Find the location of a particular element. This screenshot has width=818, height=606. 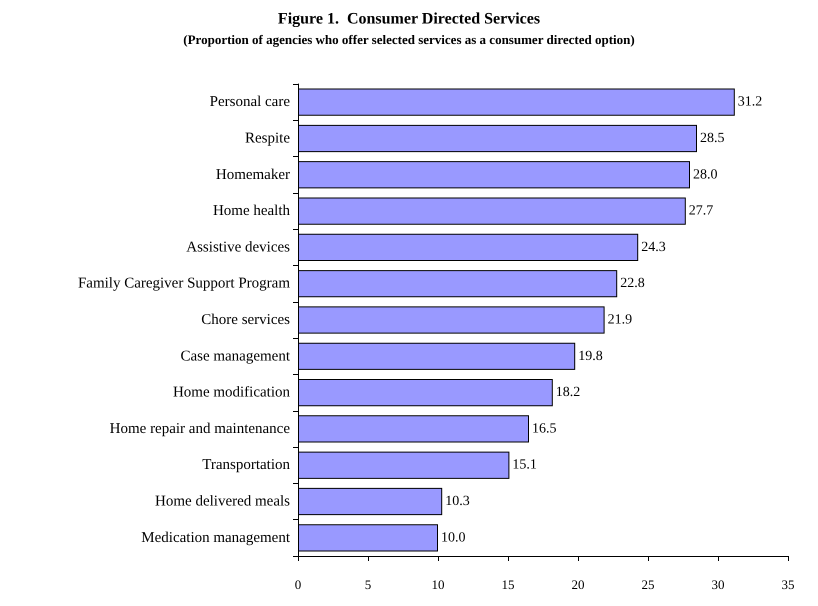

y-tick-label: Transportation is located at coordinates (246, 465).